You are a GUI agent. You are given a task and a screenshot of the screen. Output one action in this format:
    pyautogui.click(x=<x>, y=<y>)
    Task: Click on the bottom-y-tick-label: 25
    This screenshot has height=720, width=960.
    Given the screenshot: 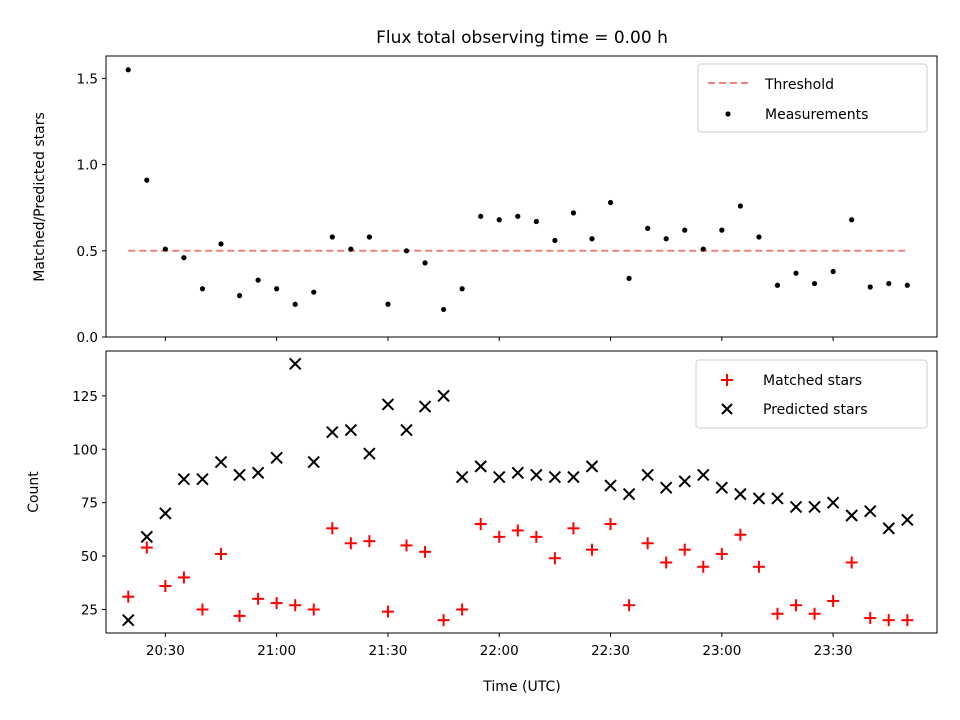 What is the action you would take?
    pyautogui.click(x=89, y=611)
    